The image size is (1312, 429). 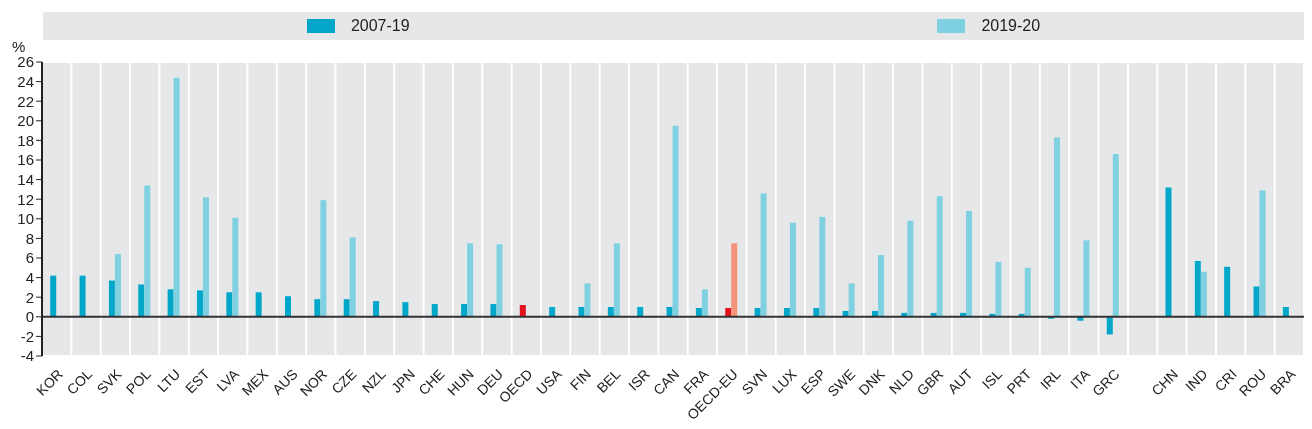 What do you see at coordinates (1011, 26) in the screenshot?
I see `legend-label: 2019-20` at bounding box center [1011, 26].